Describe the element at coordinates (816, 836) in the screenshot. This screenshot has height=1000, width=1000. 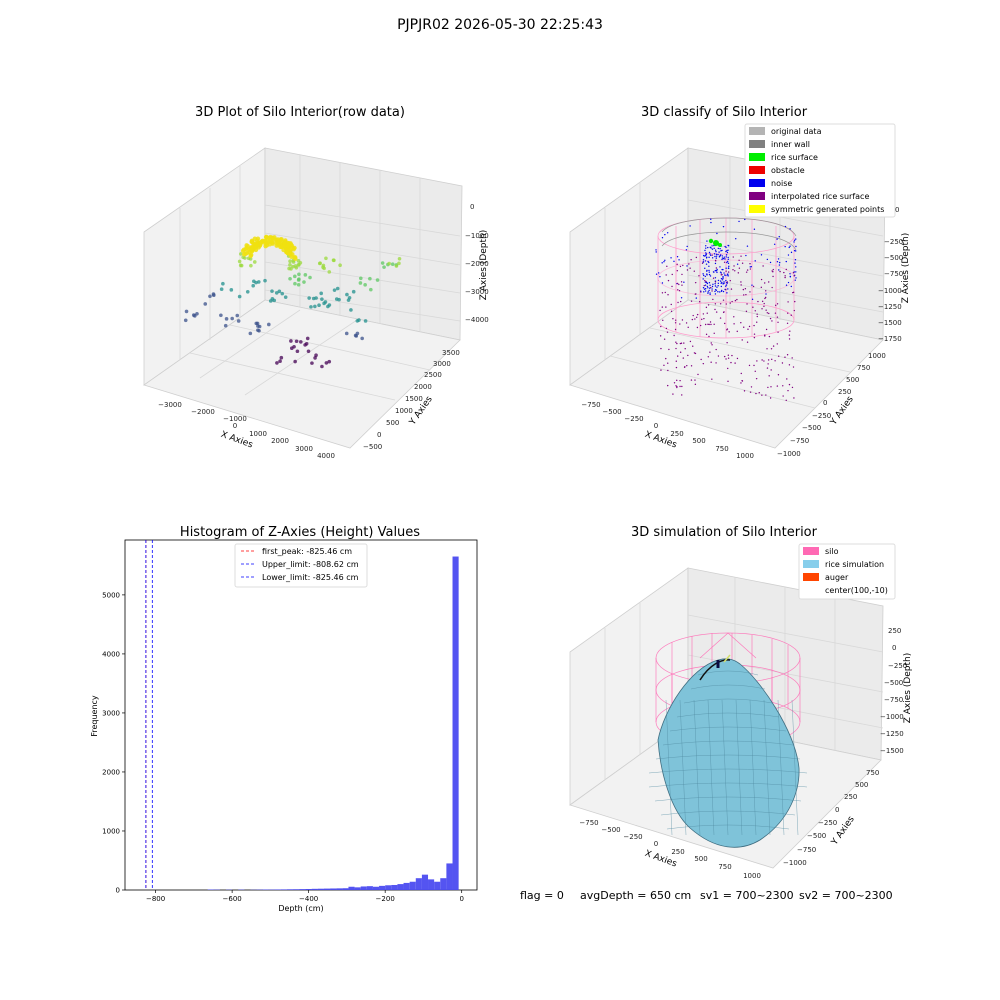
I see `sim-y-tick: −500` at that location.